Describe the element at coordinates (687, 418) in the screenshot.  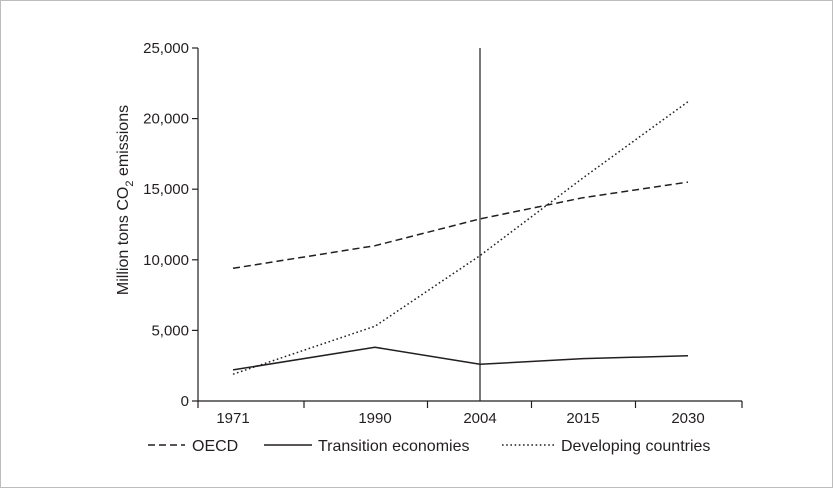
I see `x-tick-label: 2030` at that location.